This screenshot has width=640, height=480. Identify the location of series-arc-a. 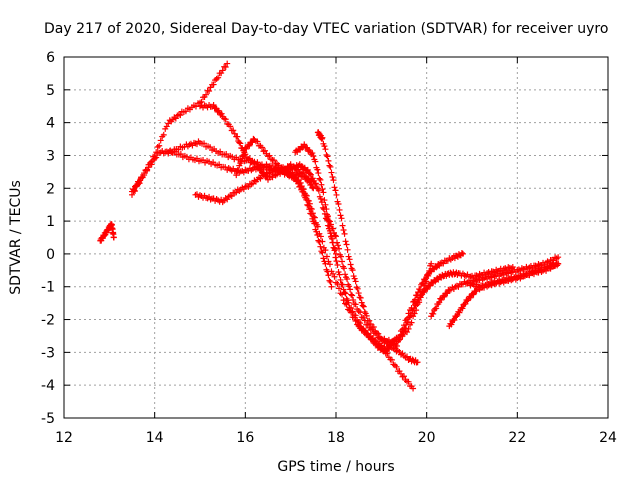
(107, 232).